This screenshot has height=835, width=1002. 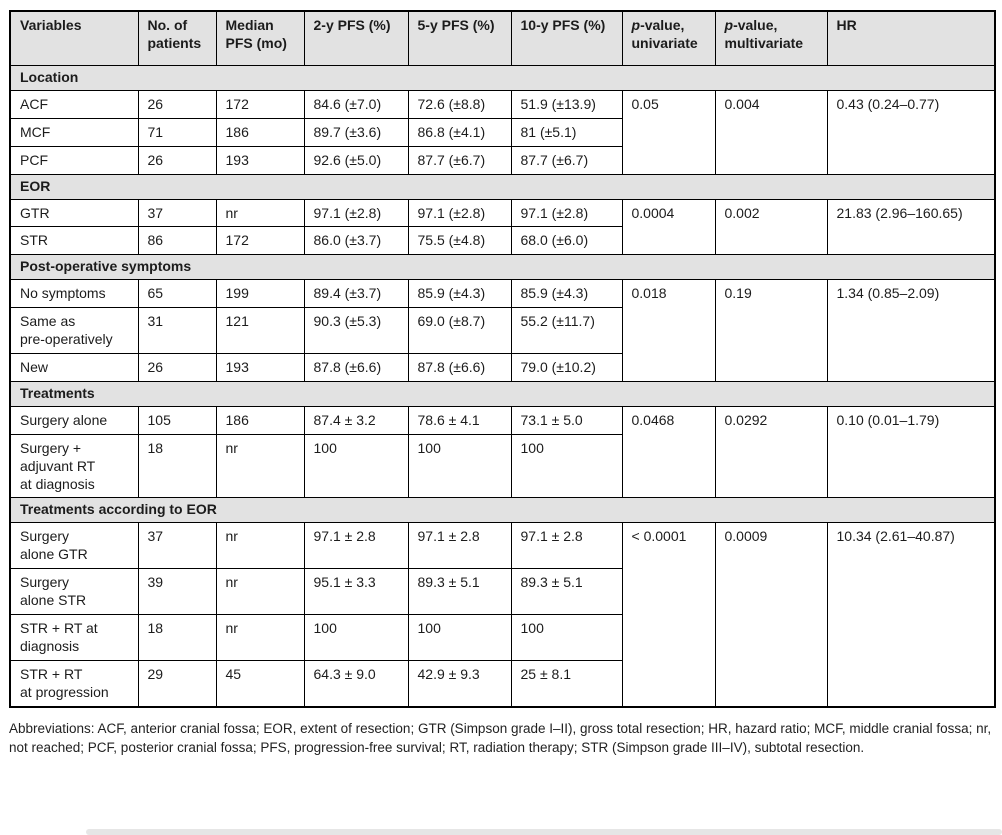 What do you see at coordinates (74, 591) in the screenshot?
I see `cell-variable: Surgery alone STR` at bounding box center [74, 591].